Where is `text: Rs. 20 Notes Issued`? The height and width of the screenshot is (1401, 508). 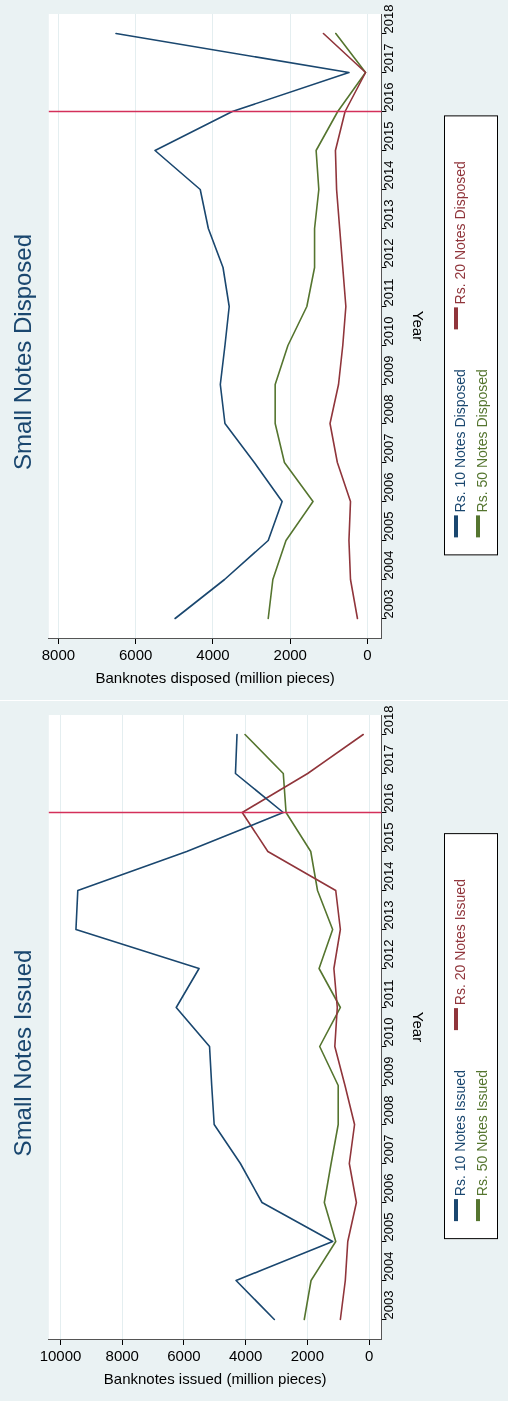 text: Rs. 20 Notes Issued is located at coordinates (460, 941).